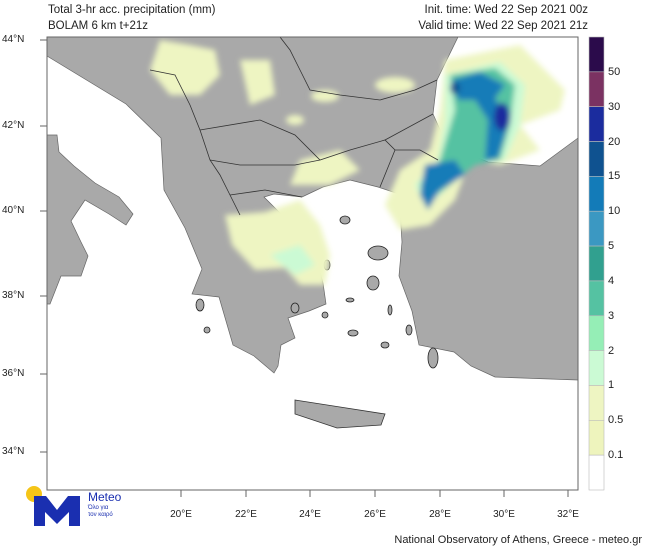 The image size is (650, 555). What do you see at coordinates (105, 497) in the screenshot?
I see `logo-name: Meteo` at bounding box center [105, 497].